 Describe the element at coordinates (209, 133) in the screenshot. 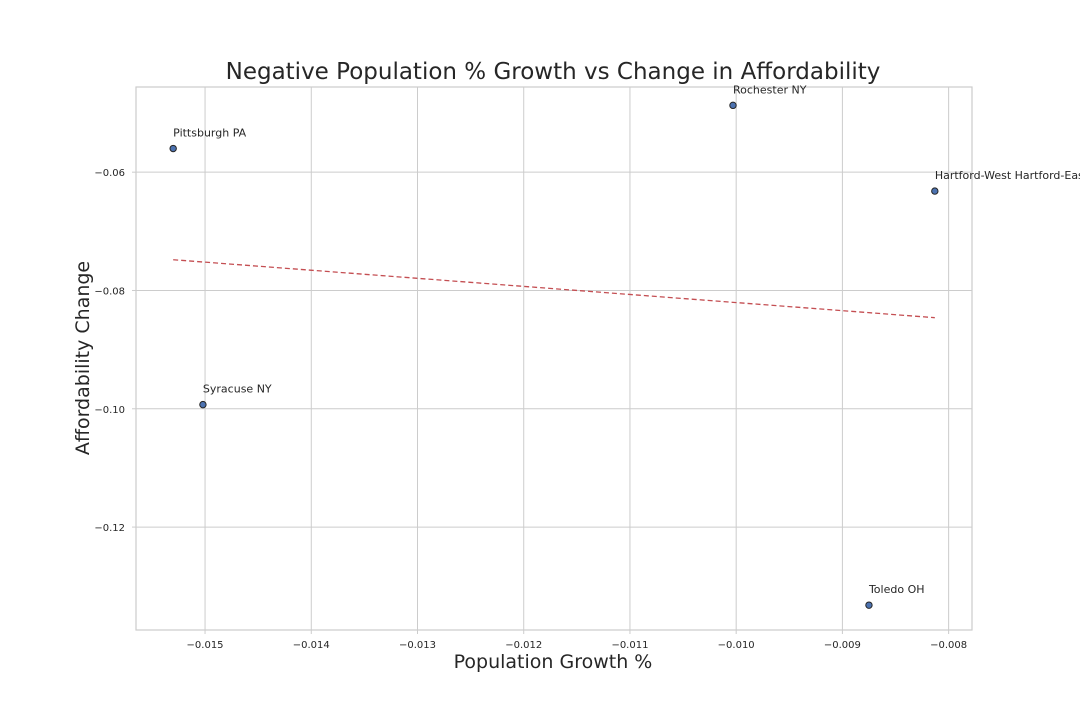

I see `data-point-label: Pittsburgh PA` at that location.